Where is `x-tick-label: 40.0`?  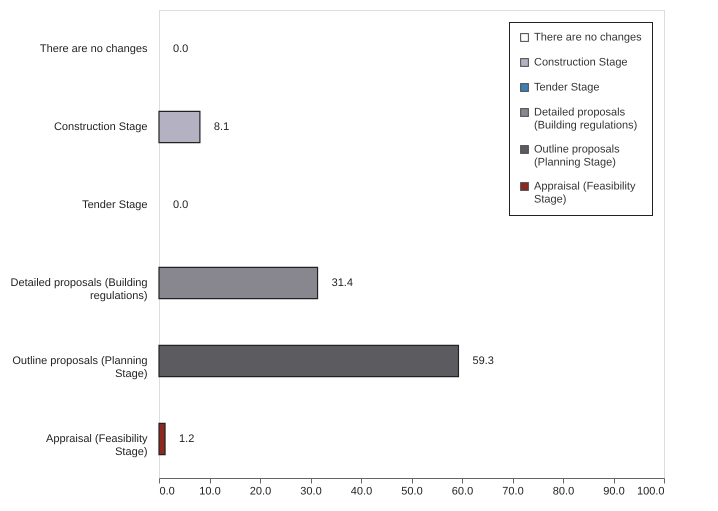
x-tick-label: 40.0 is located at coordinates (361, 492).